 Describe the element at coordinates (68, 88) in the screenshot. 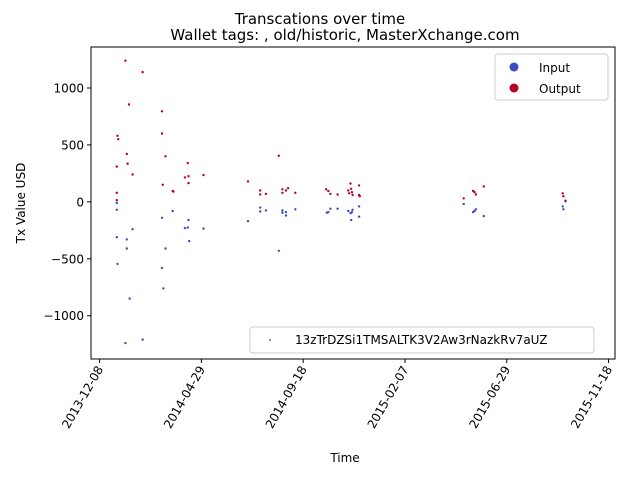

I see `y-tick-label: 1000` at that location.